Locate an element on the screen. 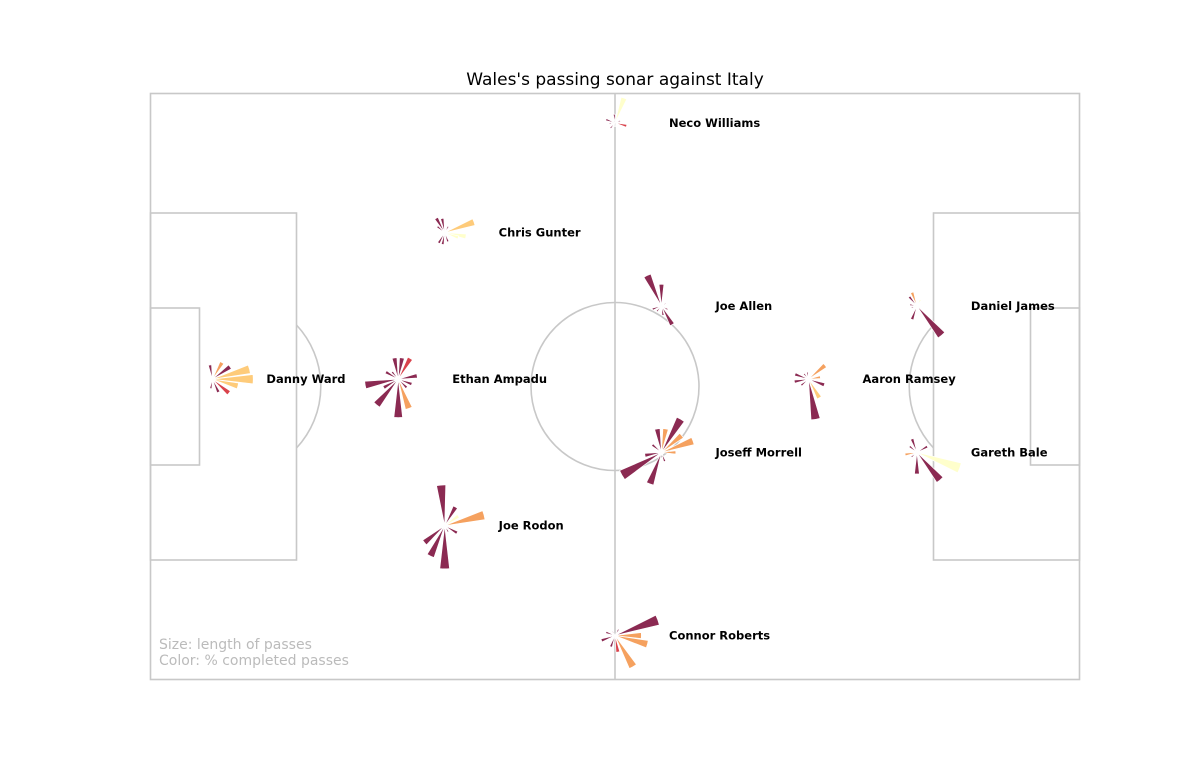  color-note: Color: % completed passes is located at coordinates (254, 661).